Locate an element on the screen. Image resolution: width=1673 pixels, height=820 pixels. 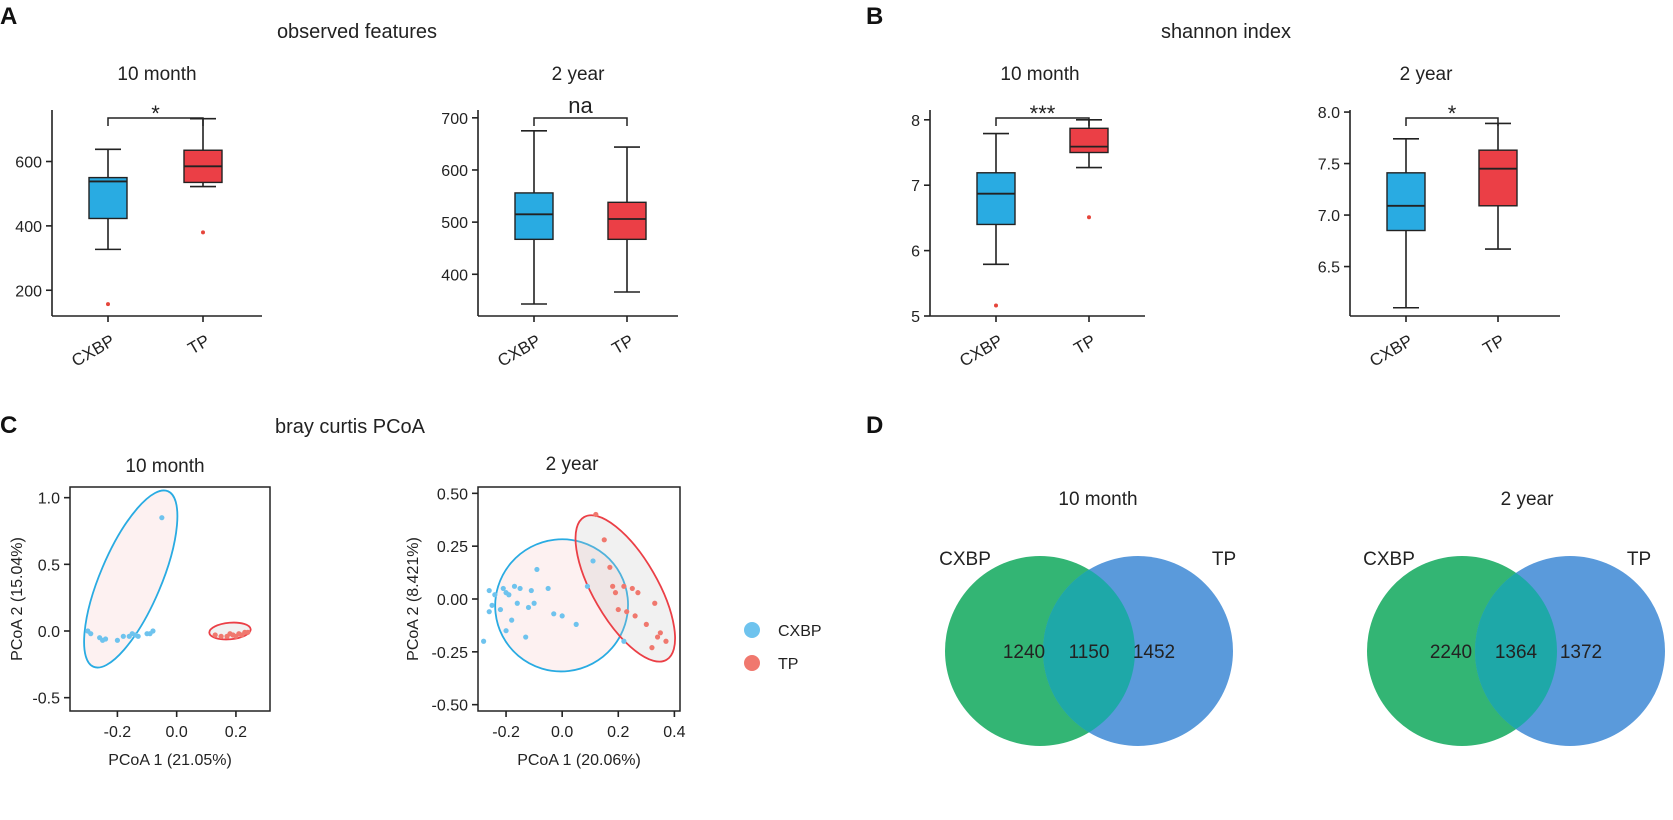
x-tick-label: 0.0 is located at coordinates (562, 732).